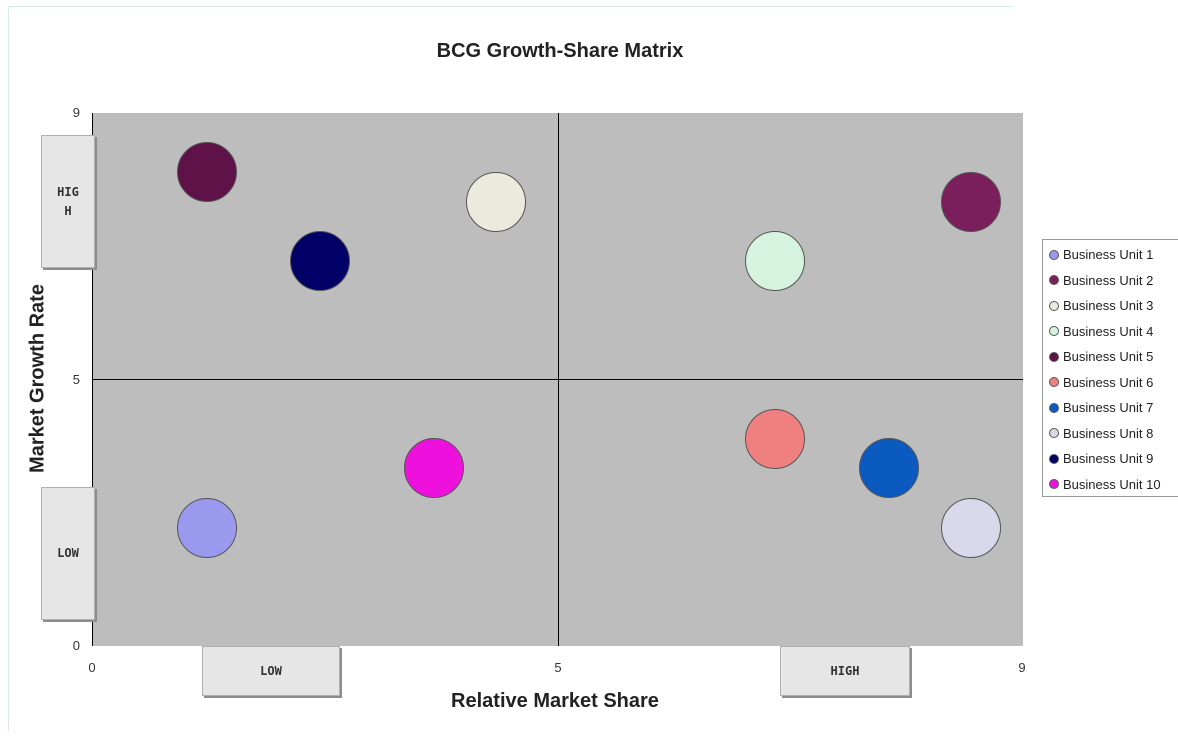 The width and height of the screenshot is (1178, 736). I want to click on legend-item: Business Unit 1, so click(1110, 255).